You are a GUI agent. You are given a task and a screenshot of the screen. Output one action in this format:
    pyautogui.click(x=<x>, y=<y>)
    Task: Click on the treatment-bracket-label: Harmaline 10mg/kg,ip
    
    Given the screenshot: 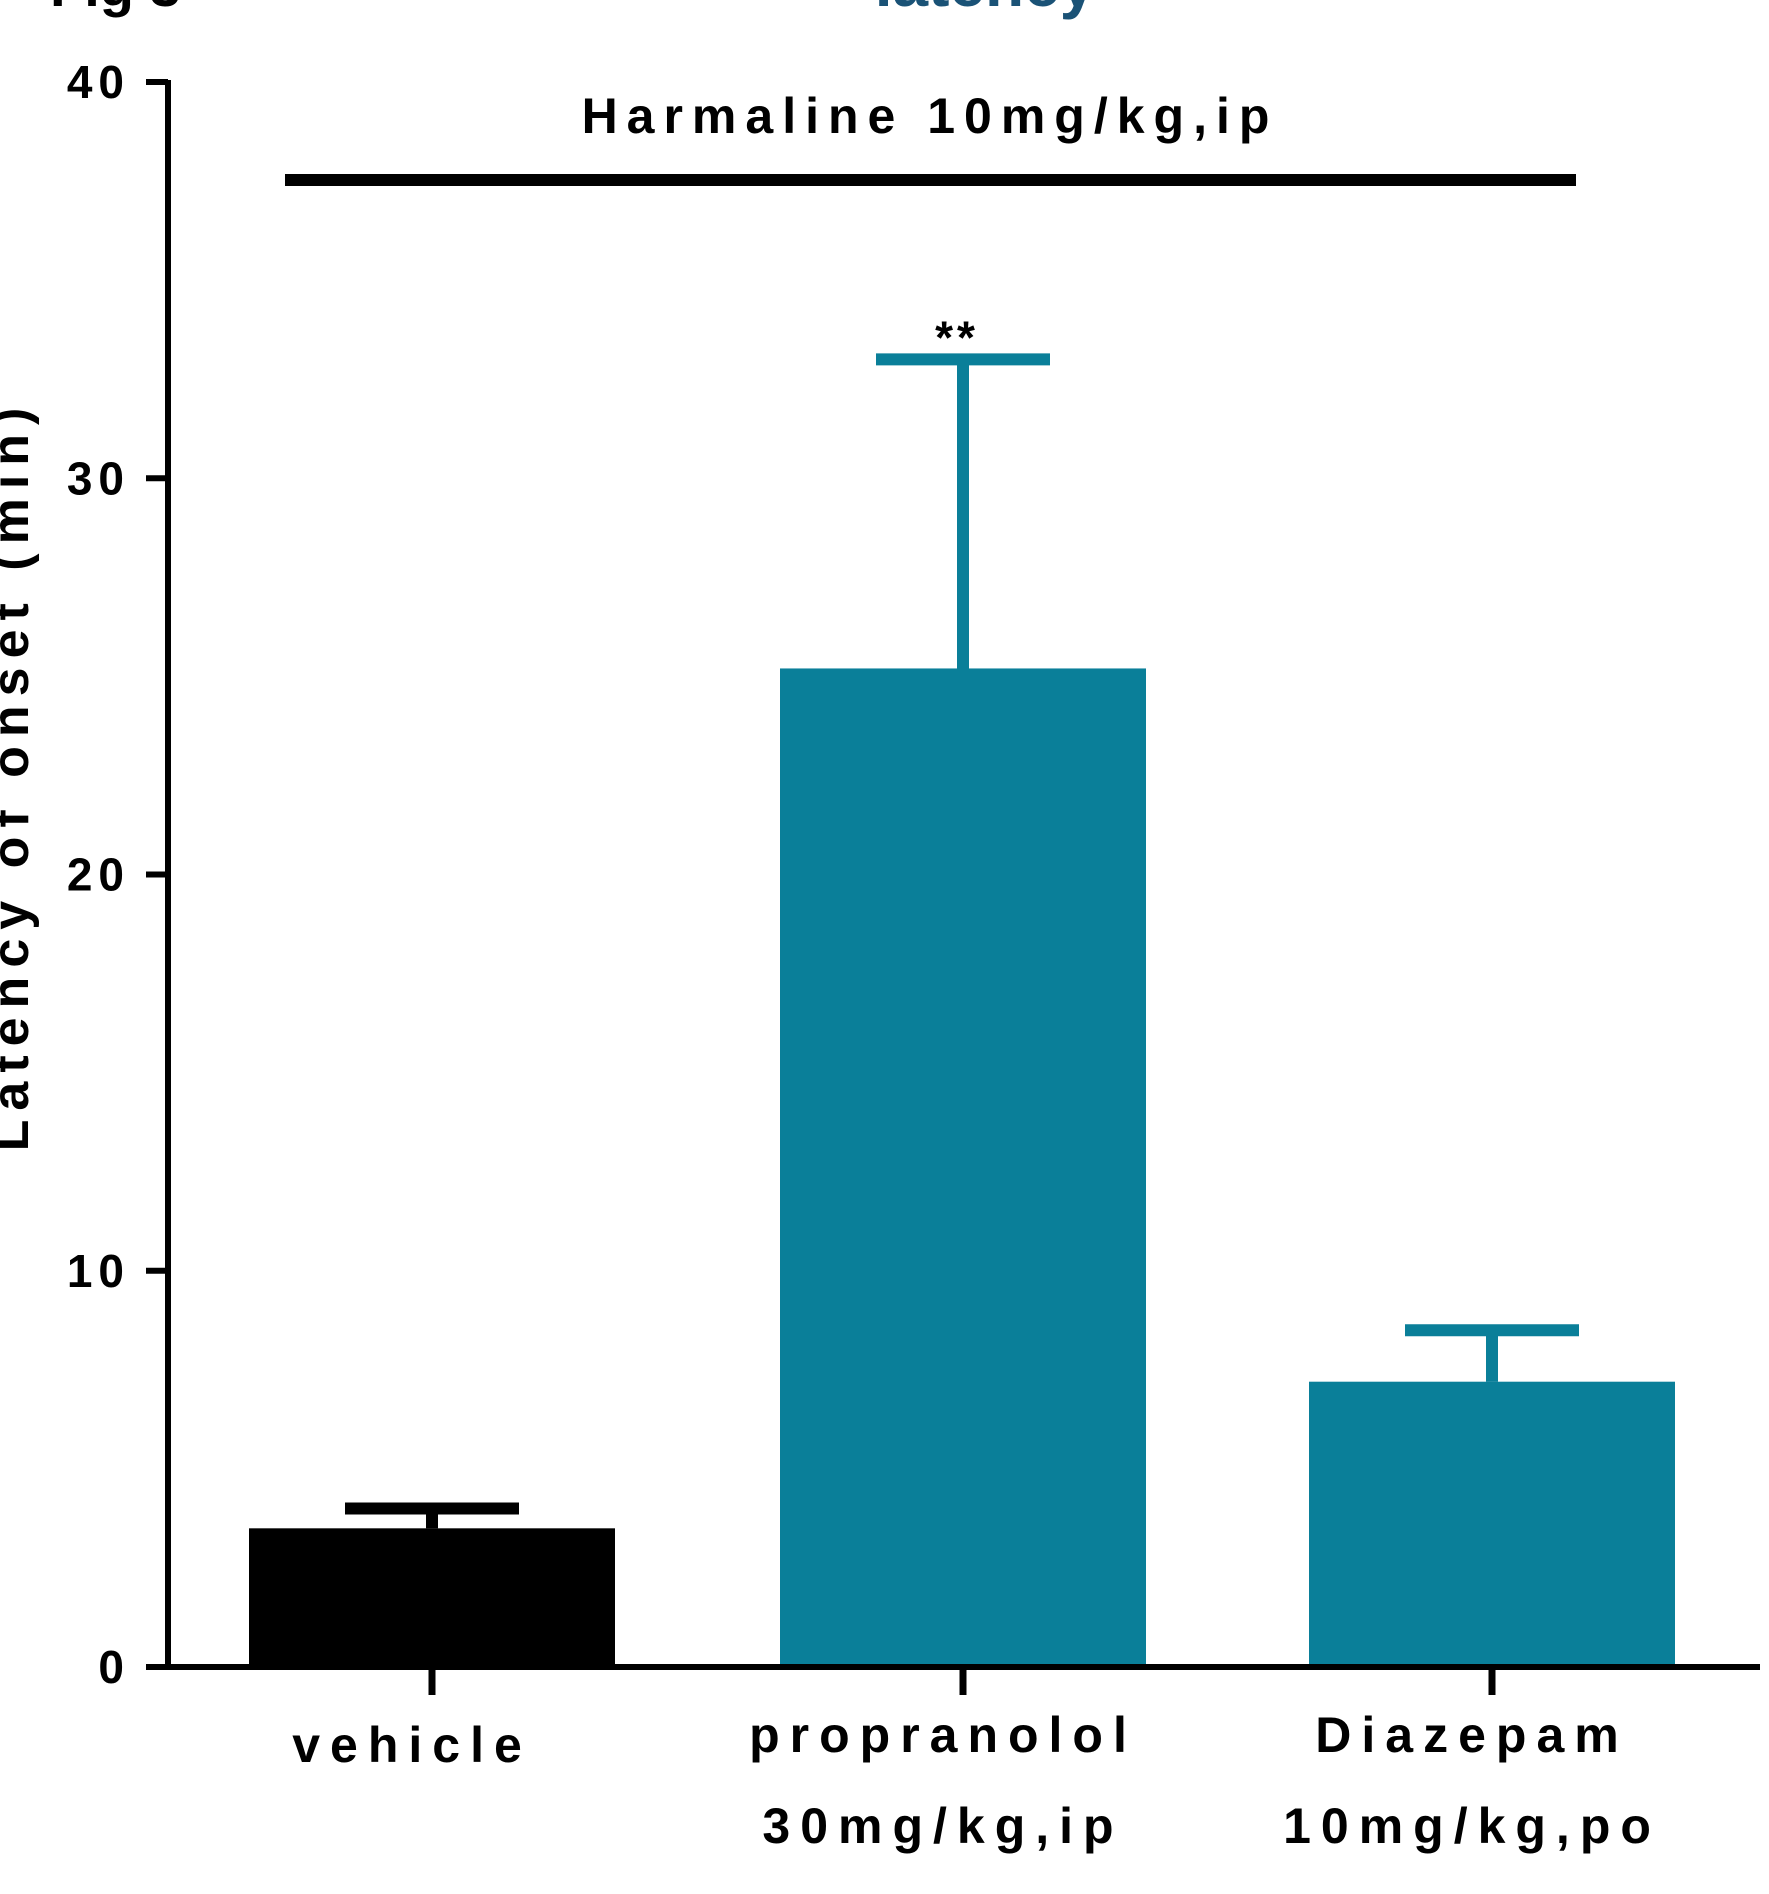 What is the action you would take?
    pyautogui.click(x=930, y=116)
    